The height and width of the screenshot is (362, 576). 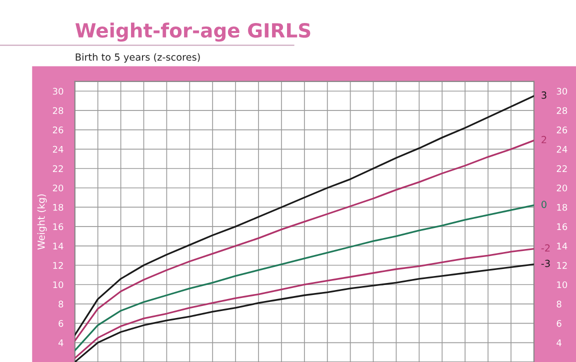 What do you see at coordinates (138, 58) in the screenshot?
I see `chart-subtitle: Birth to 5 years (z-scores)` at bounding box center [138, 58].